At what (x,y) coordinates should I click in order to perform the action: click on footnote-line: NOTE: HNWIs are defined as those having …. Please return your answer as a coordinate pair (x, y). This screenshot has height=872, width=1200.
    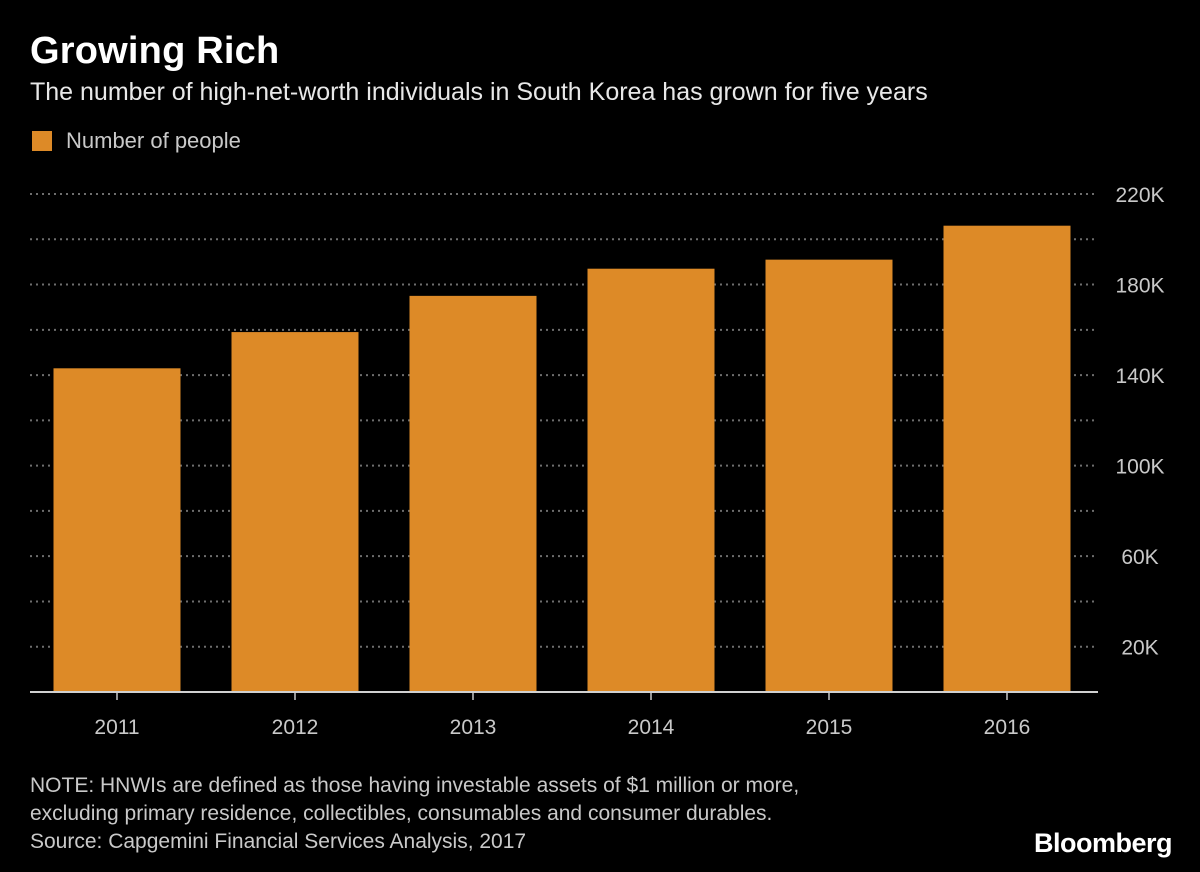
    Looking at the image, I should click on (415, 785).